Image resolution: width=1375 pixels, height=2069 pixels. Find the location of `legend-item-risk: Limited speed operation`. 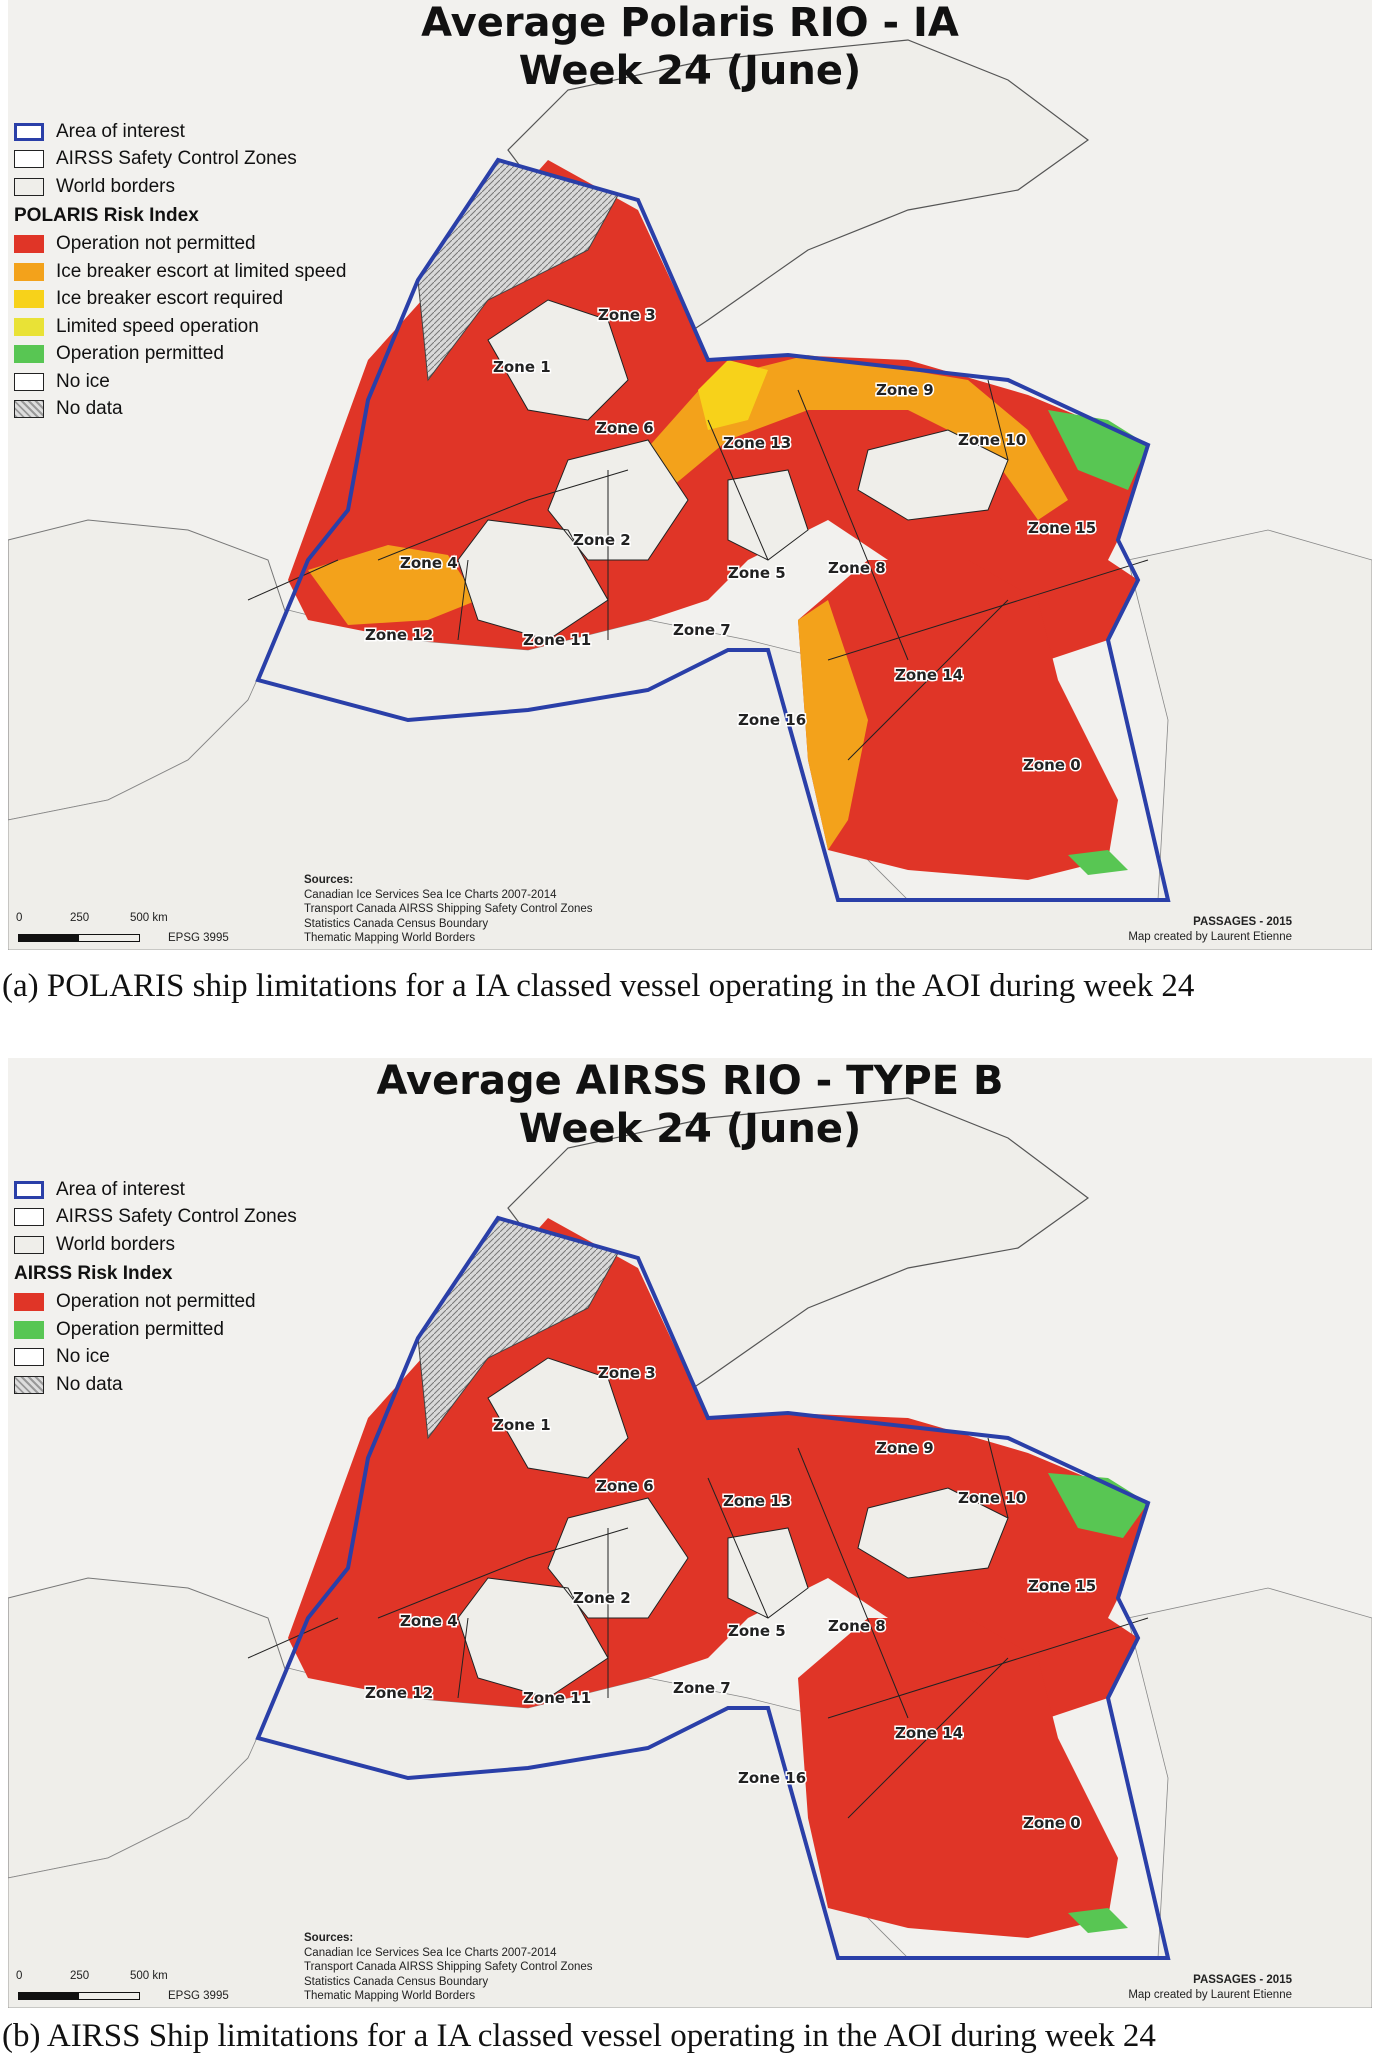

legend-item-risk: Limited speed operation is located at coordinates (180, 327).